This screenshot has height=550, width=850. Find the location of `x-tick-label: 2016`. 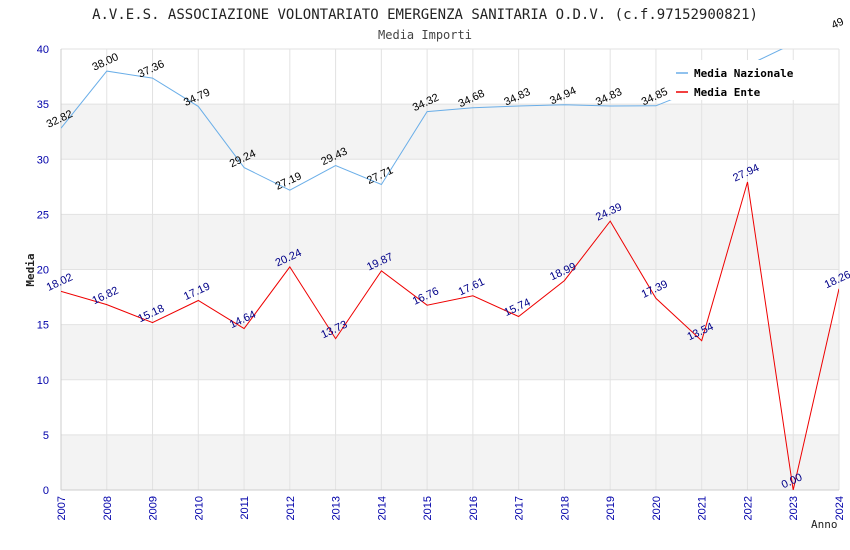

x-tick-label: 2016 is located at coordinates (474, 508).